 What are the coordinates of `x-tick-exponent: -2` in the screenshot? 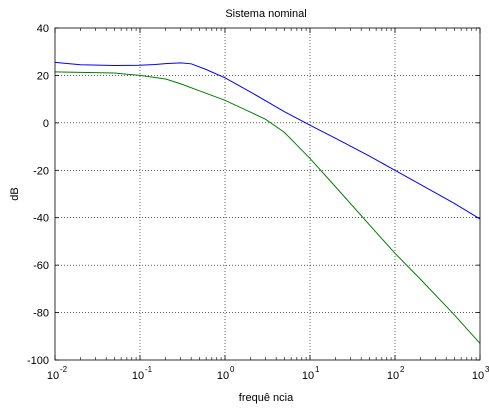 It's located at (64, 369).